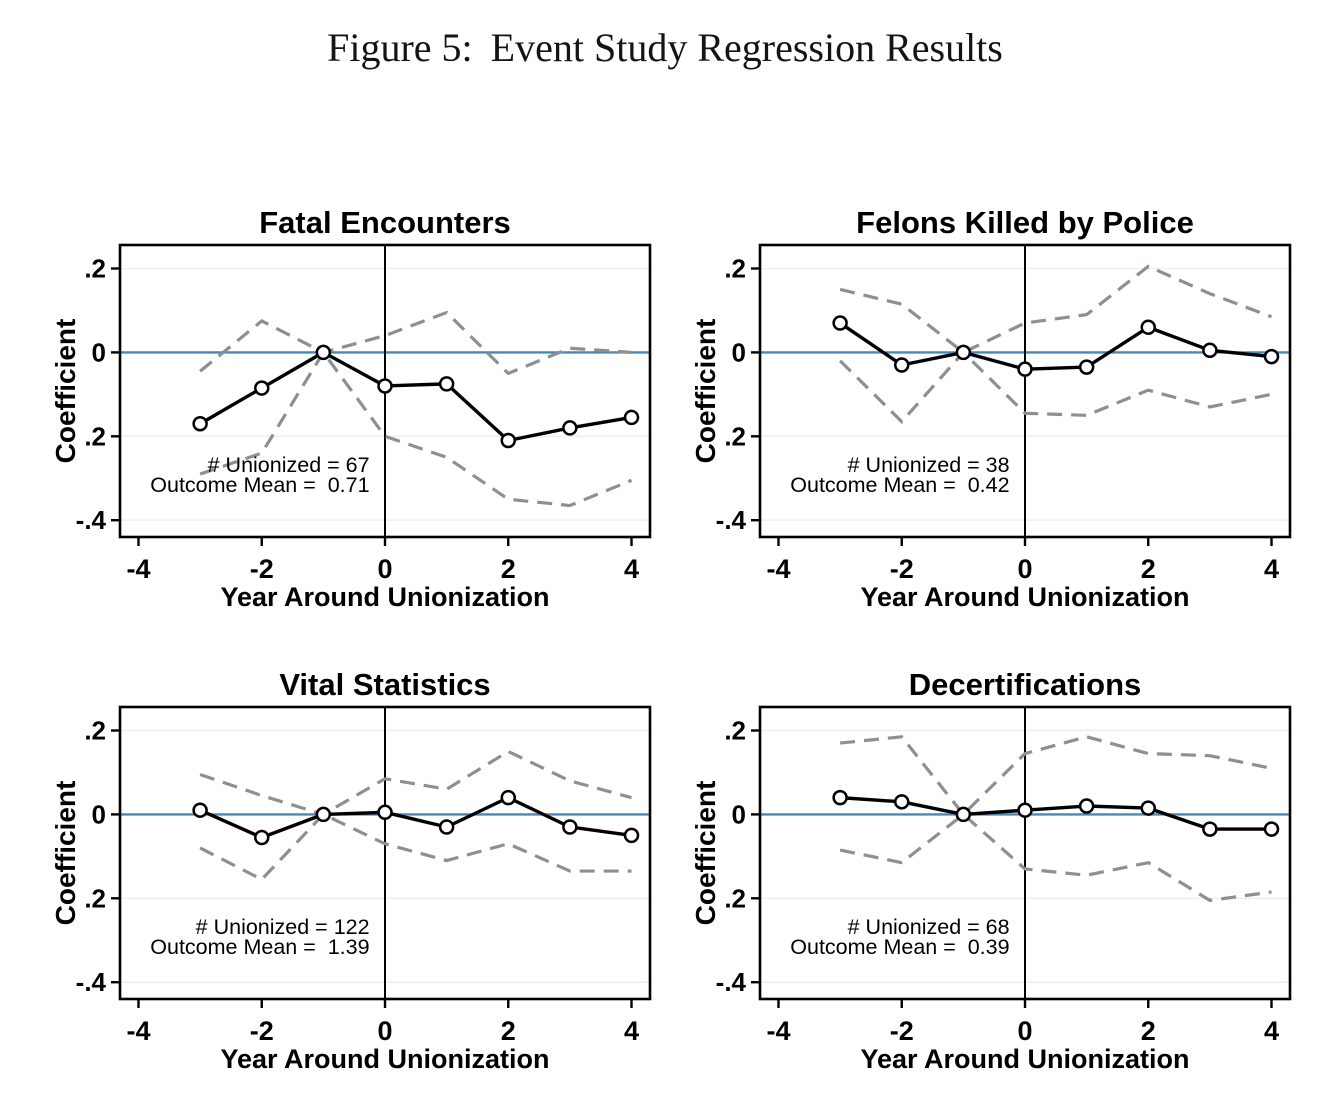 This screenshot has height=1098, width=1330. I want to click on annotation-line-1: # Unionized = 67, so click(289, 465).